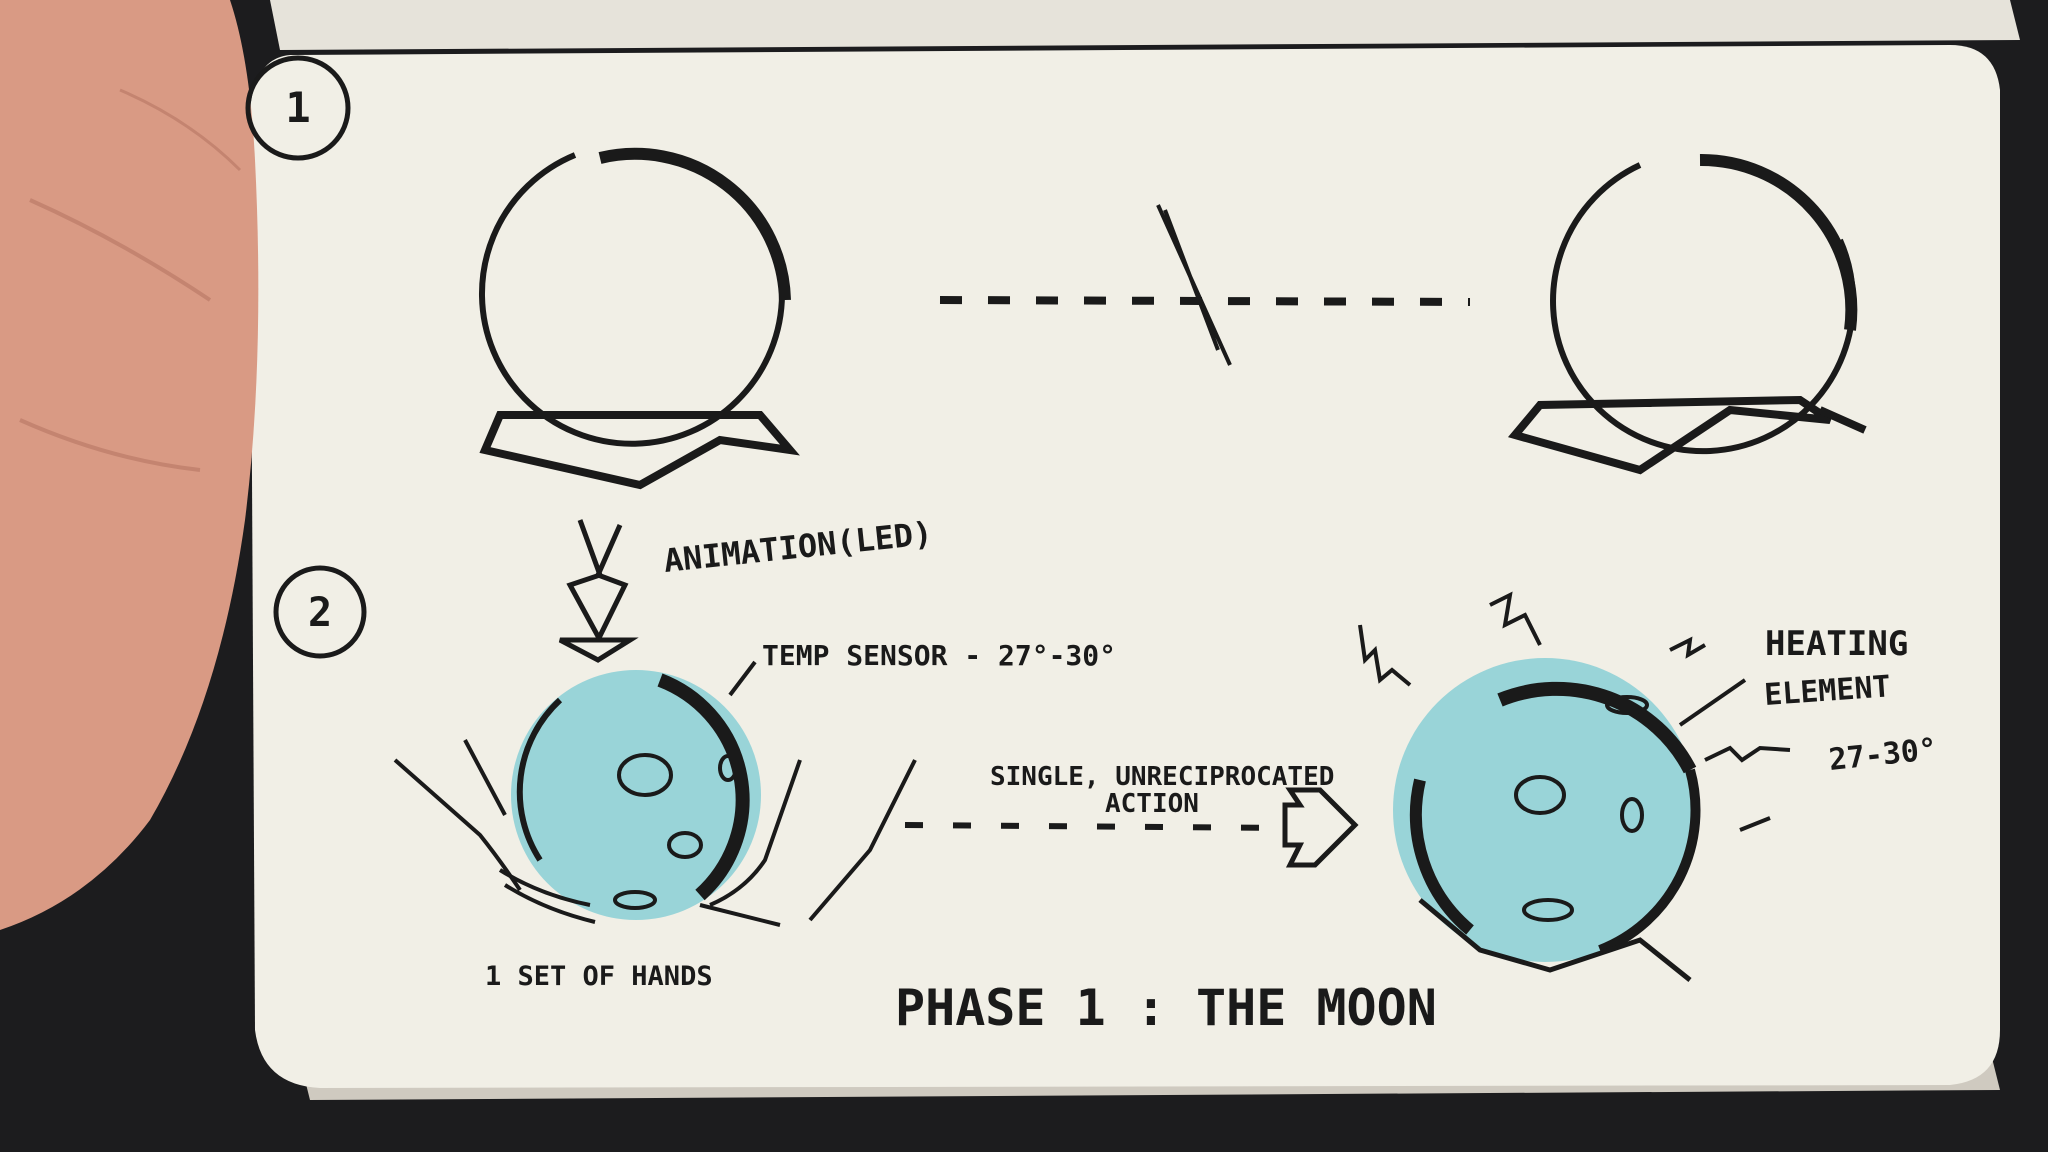  Describe the element at coordinates (742, 678) in the screenshot. I see `temp-sensor-pointer` at that location.